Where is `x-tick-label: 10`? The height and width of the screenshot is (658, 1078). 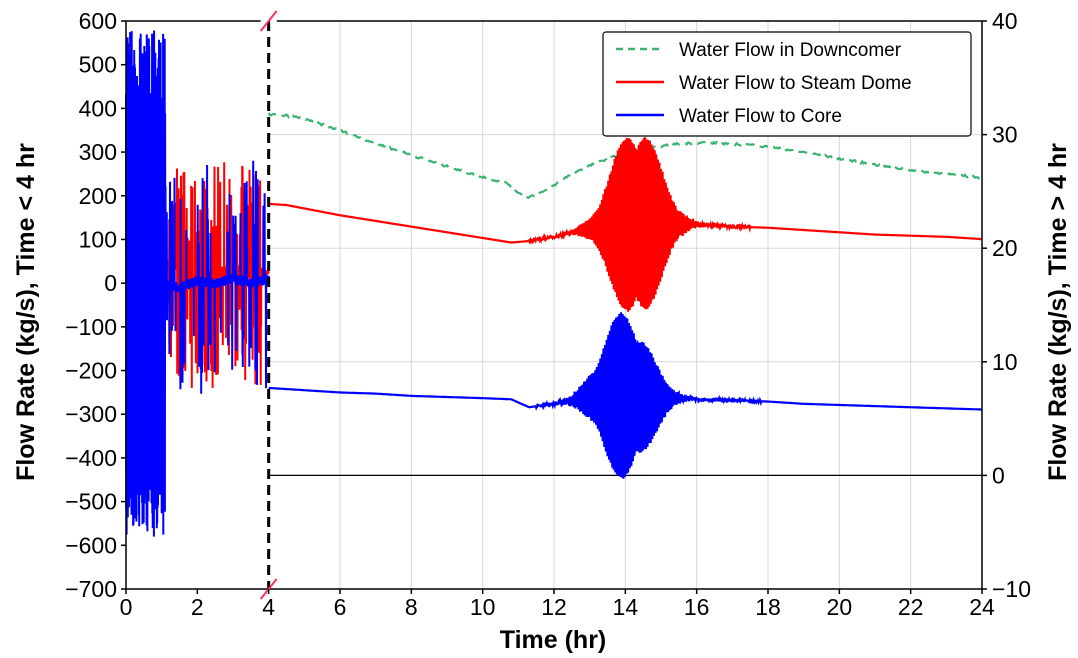 x-tick-label: 10 is located at coordinates (483, 607).